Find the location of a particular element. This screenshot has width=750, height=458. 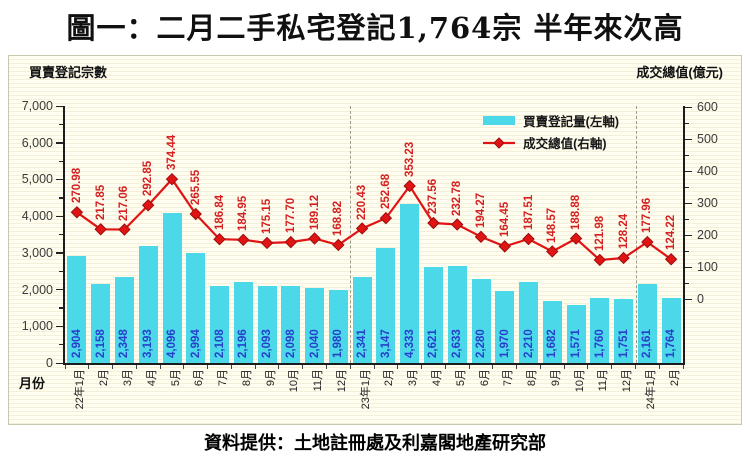

right-axis-tick-label: 200 is located at coordinates (707, 235).